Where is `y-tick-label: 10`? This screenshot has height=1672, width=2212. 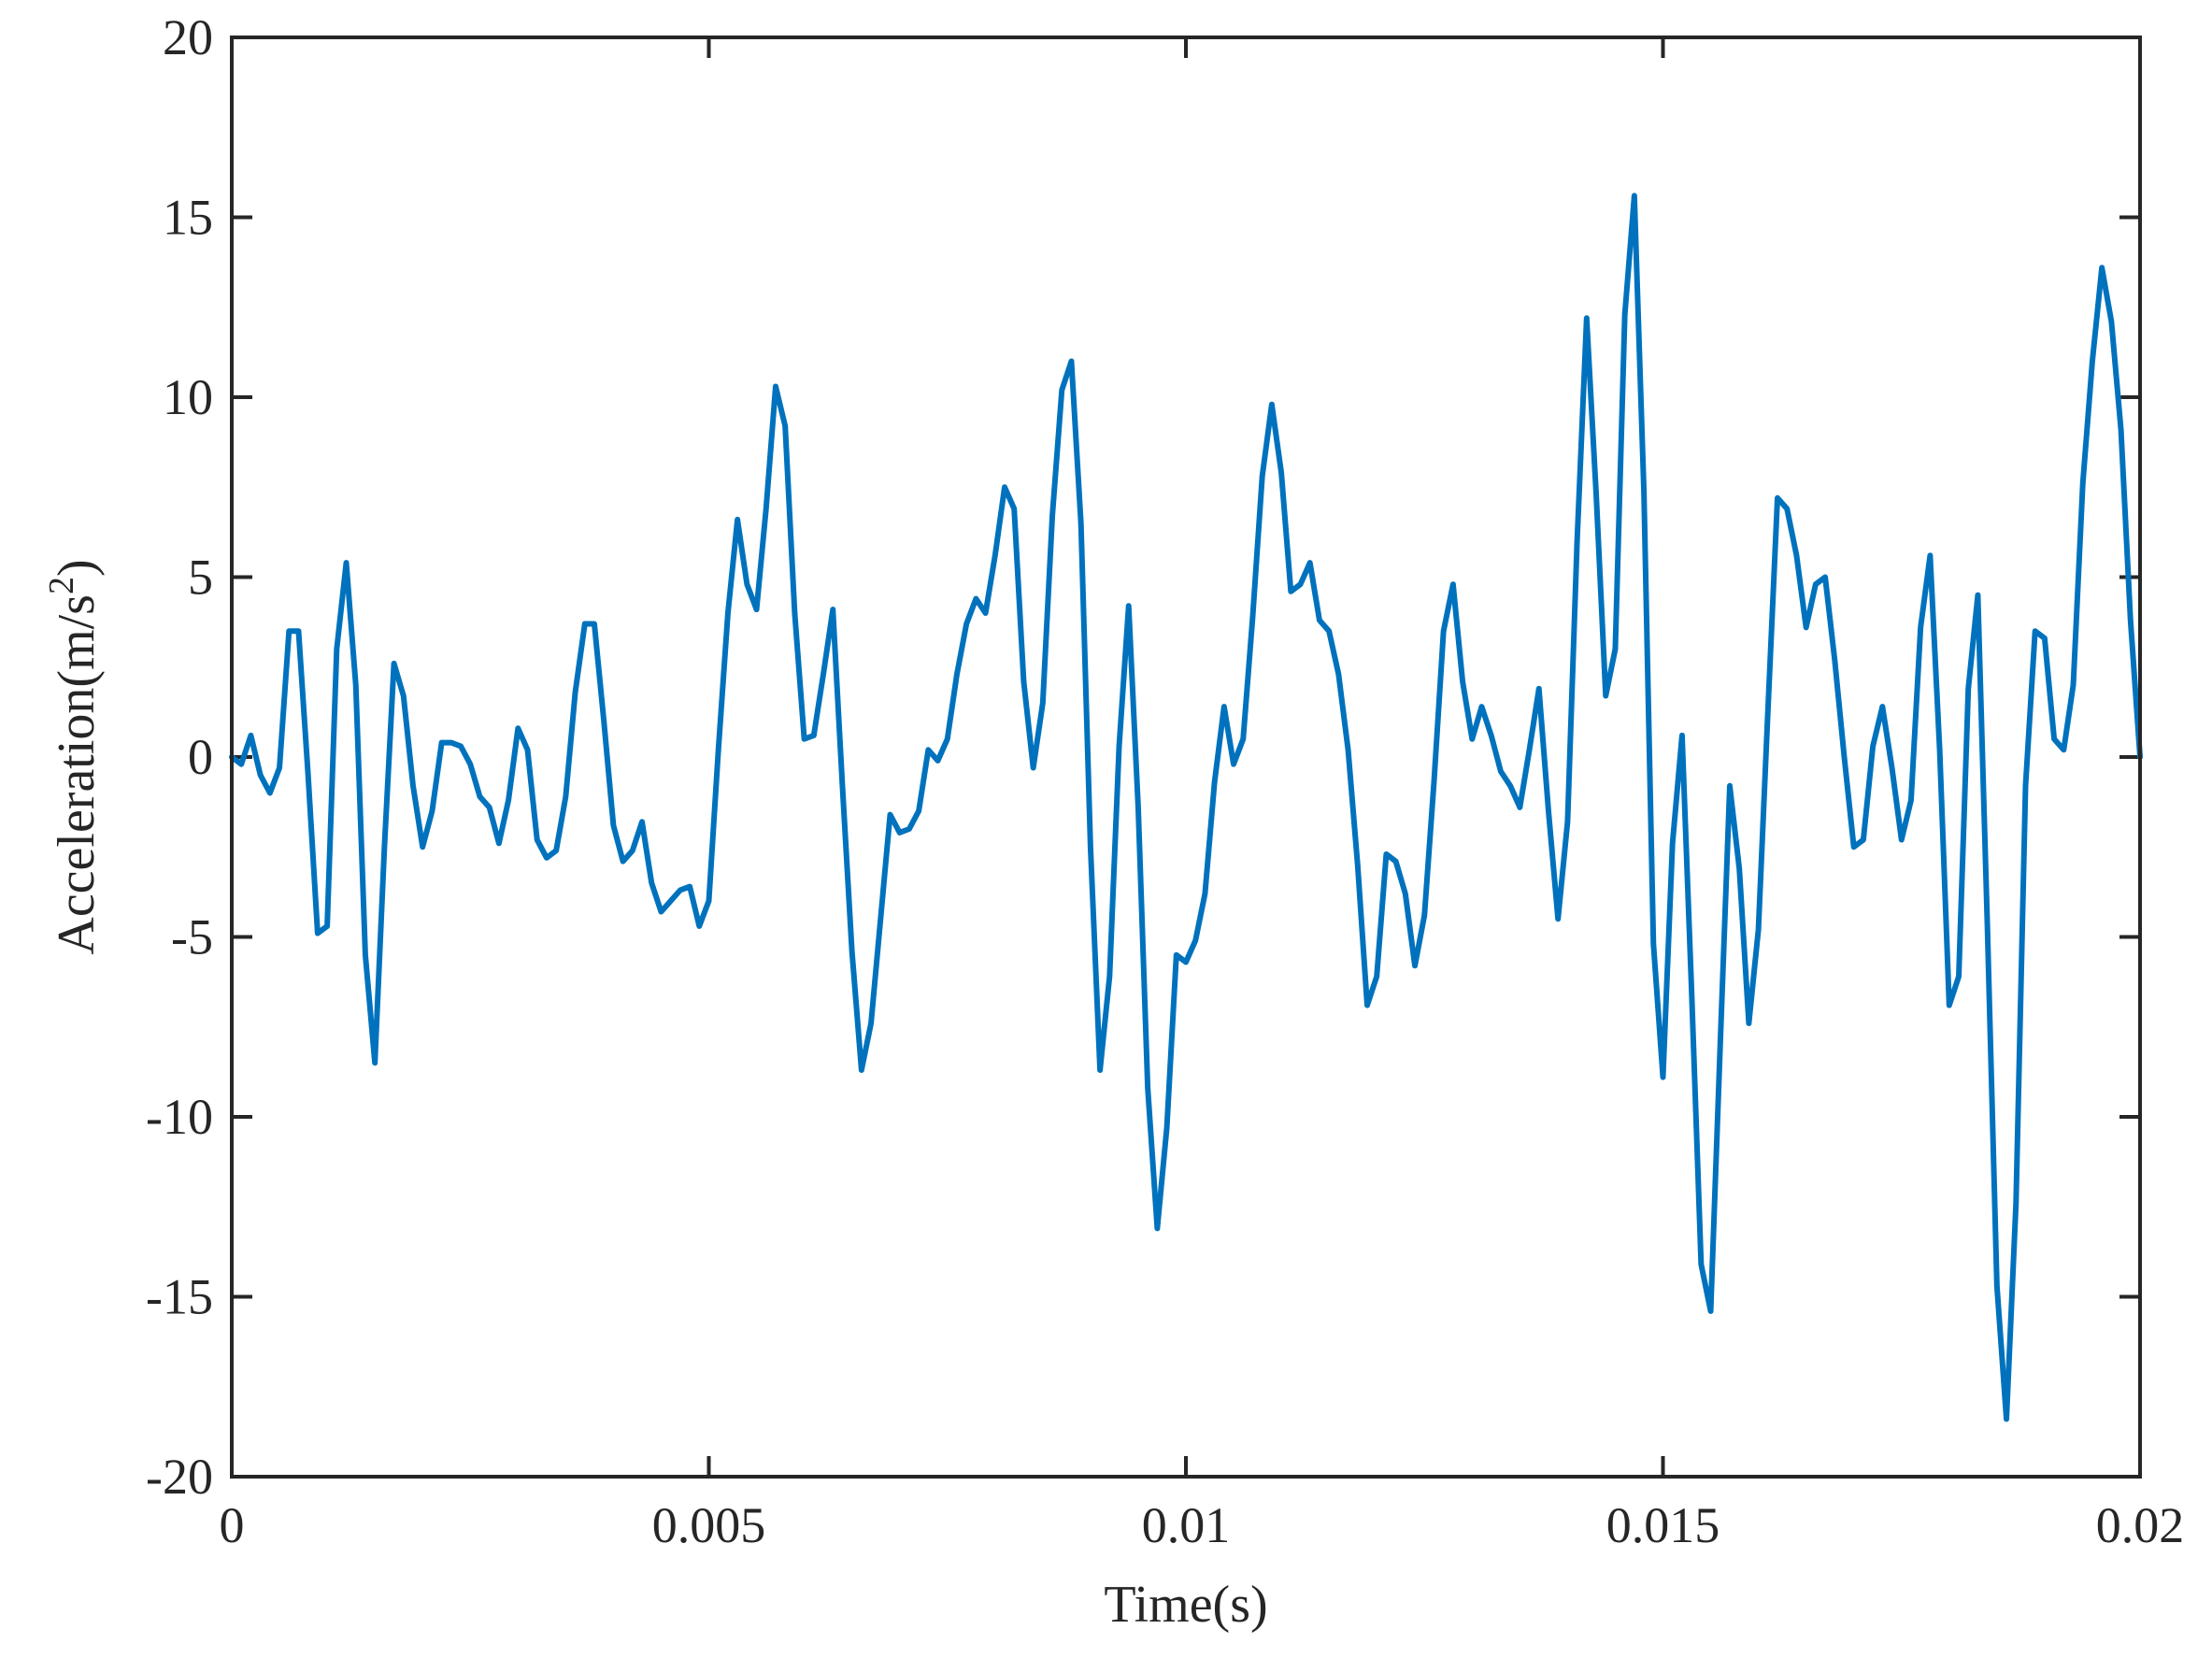
y-tick-label: 10 is located at coordinates (188, 397).